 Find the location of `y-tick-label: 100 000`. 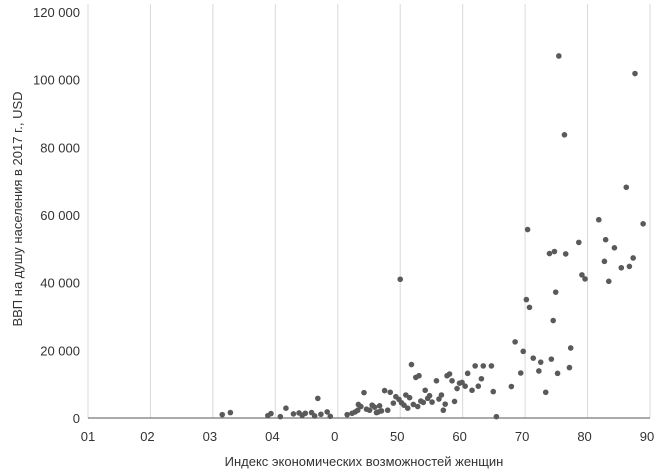

y-tick-label: 100 000 is located at coordinates (56, 80).